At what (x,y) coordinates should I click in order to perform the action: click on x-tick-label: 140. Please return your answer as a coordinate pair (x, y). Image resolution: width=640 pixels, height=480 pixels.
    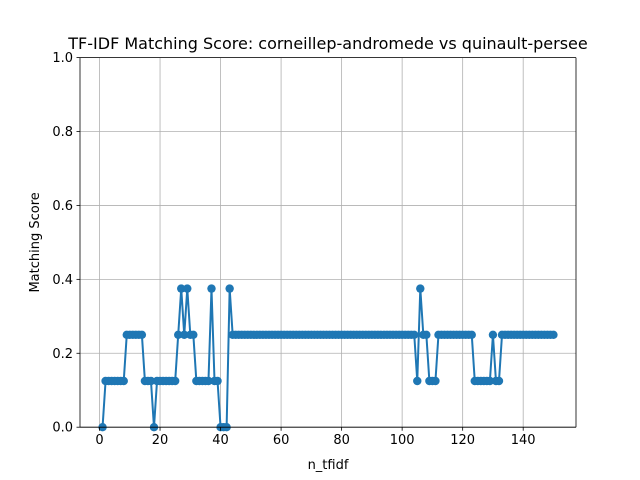
    Looking at the image, I should click on (523, 440).